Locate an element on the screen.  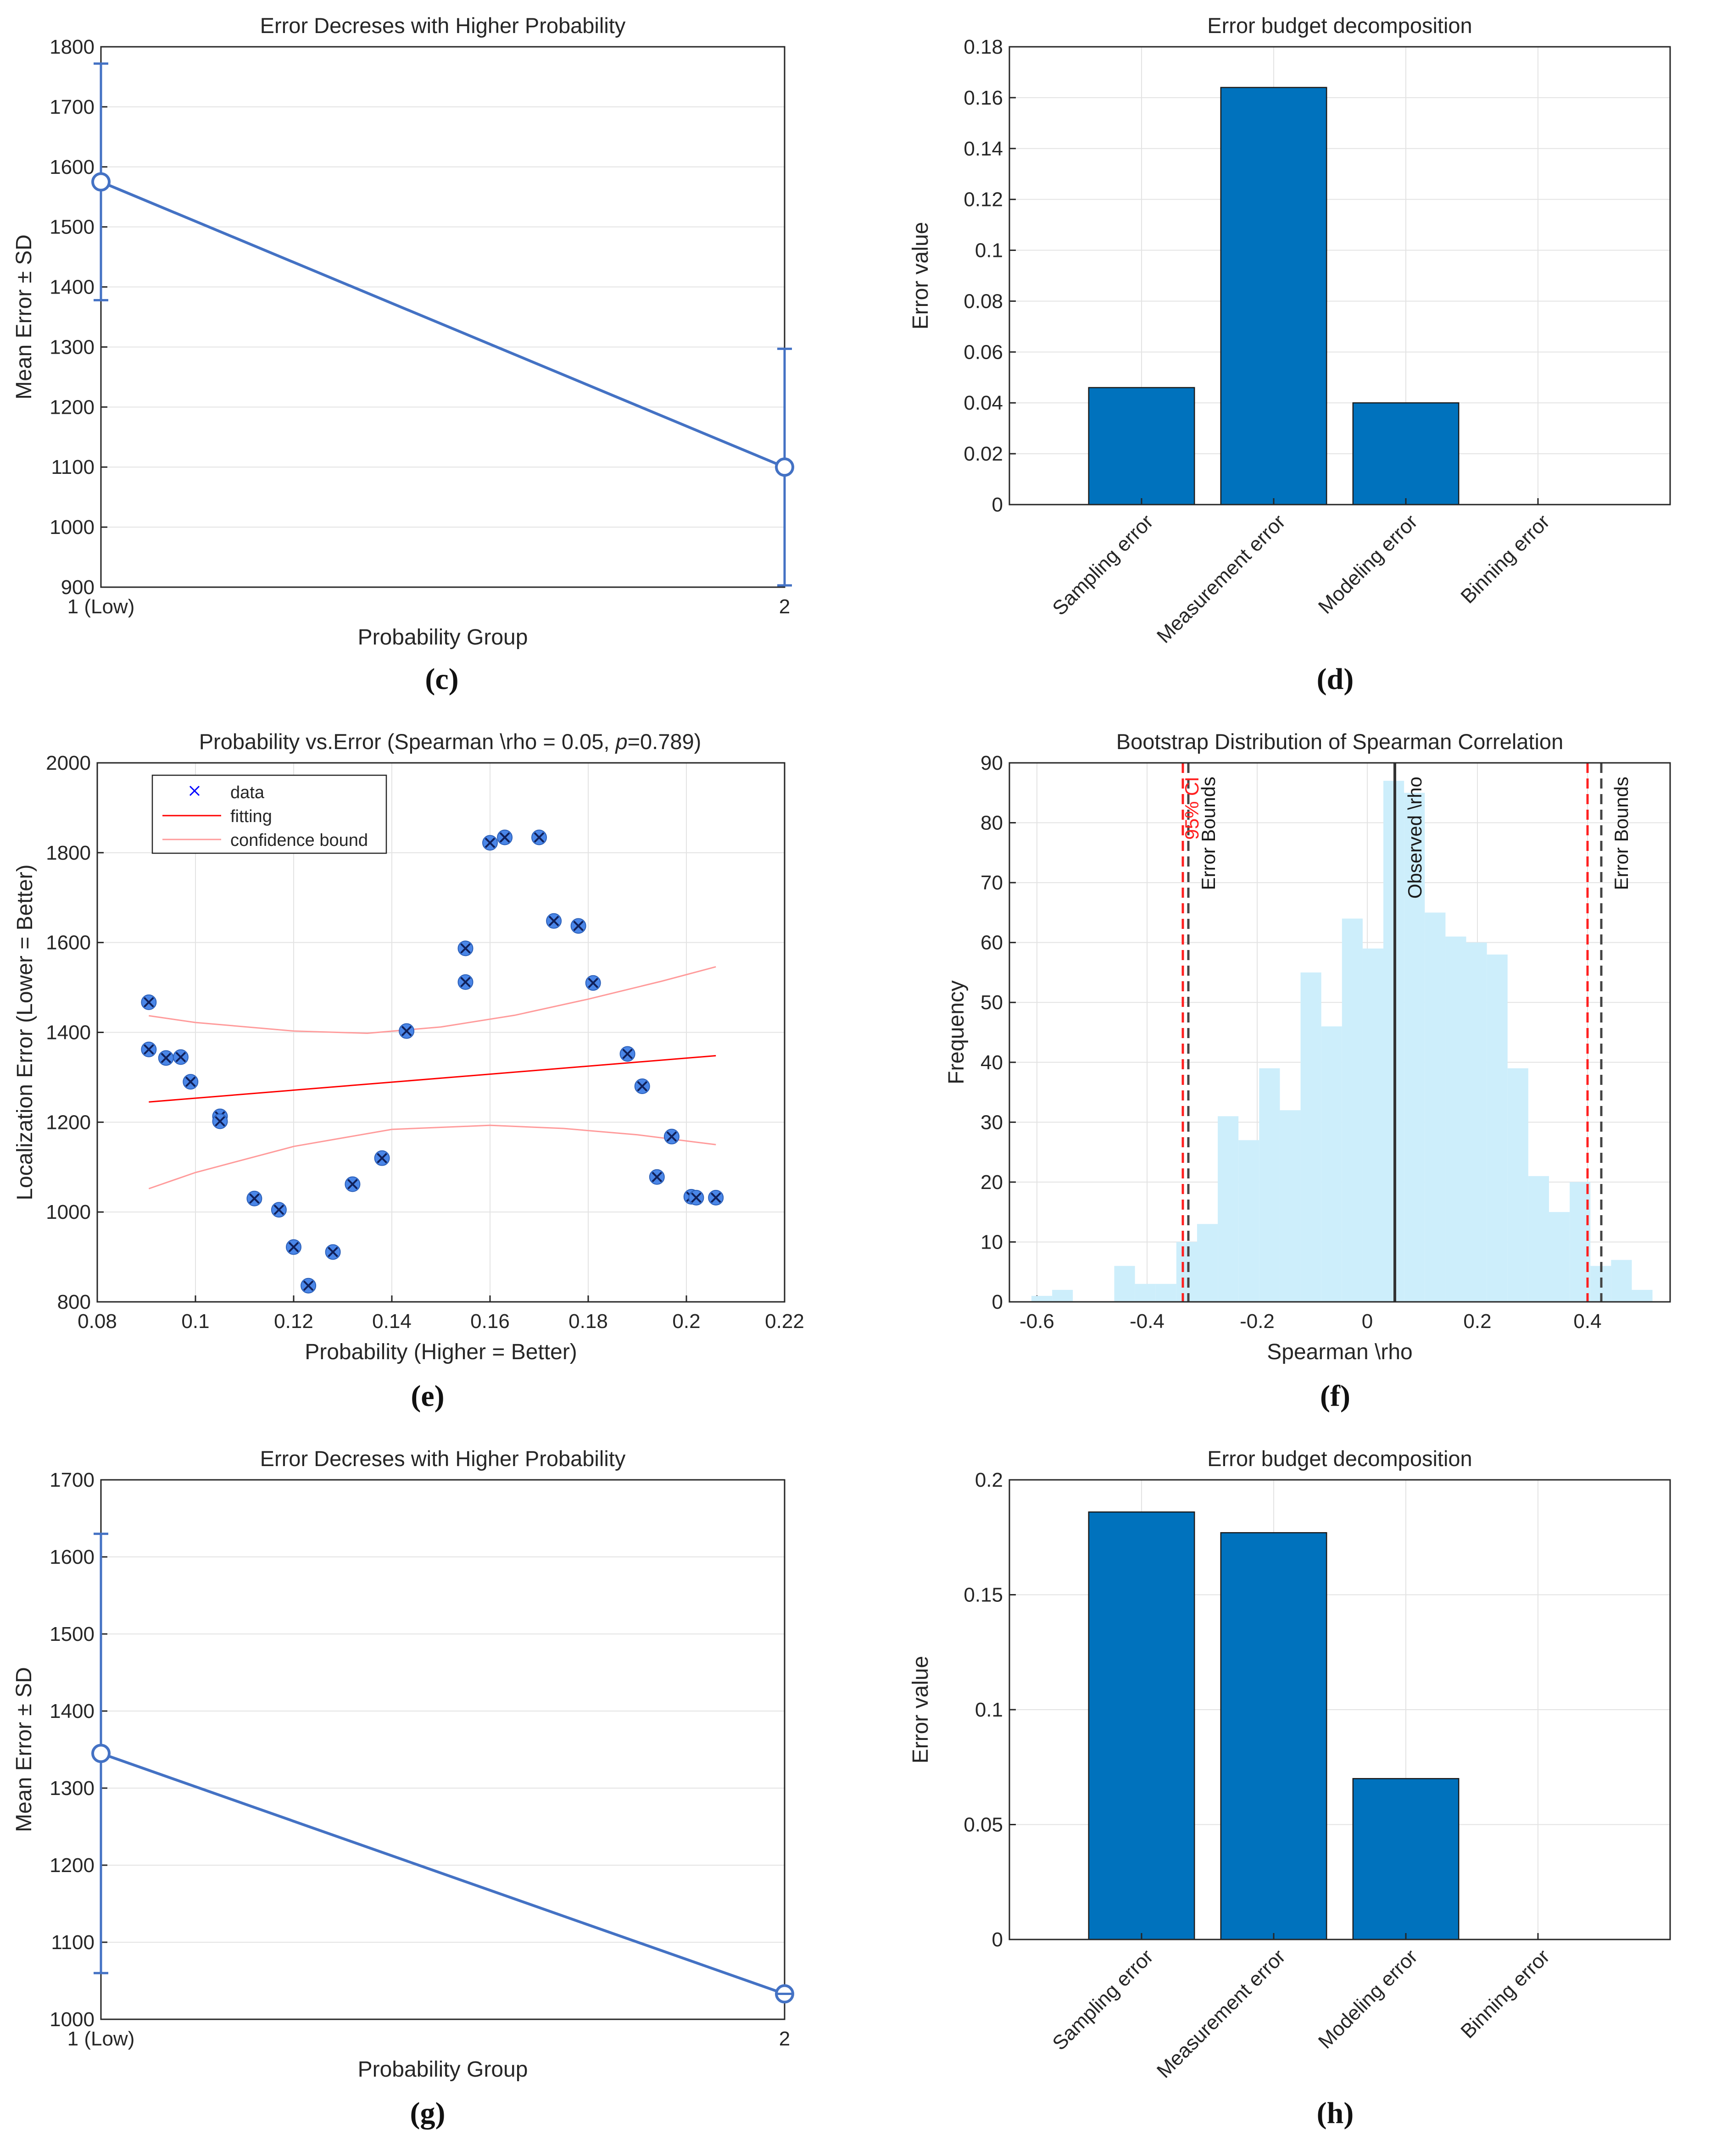
chart-c-ytick-label: 900 is located at coordinates (78, 587).